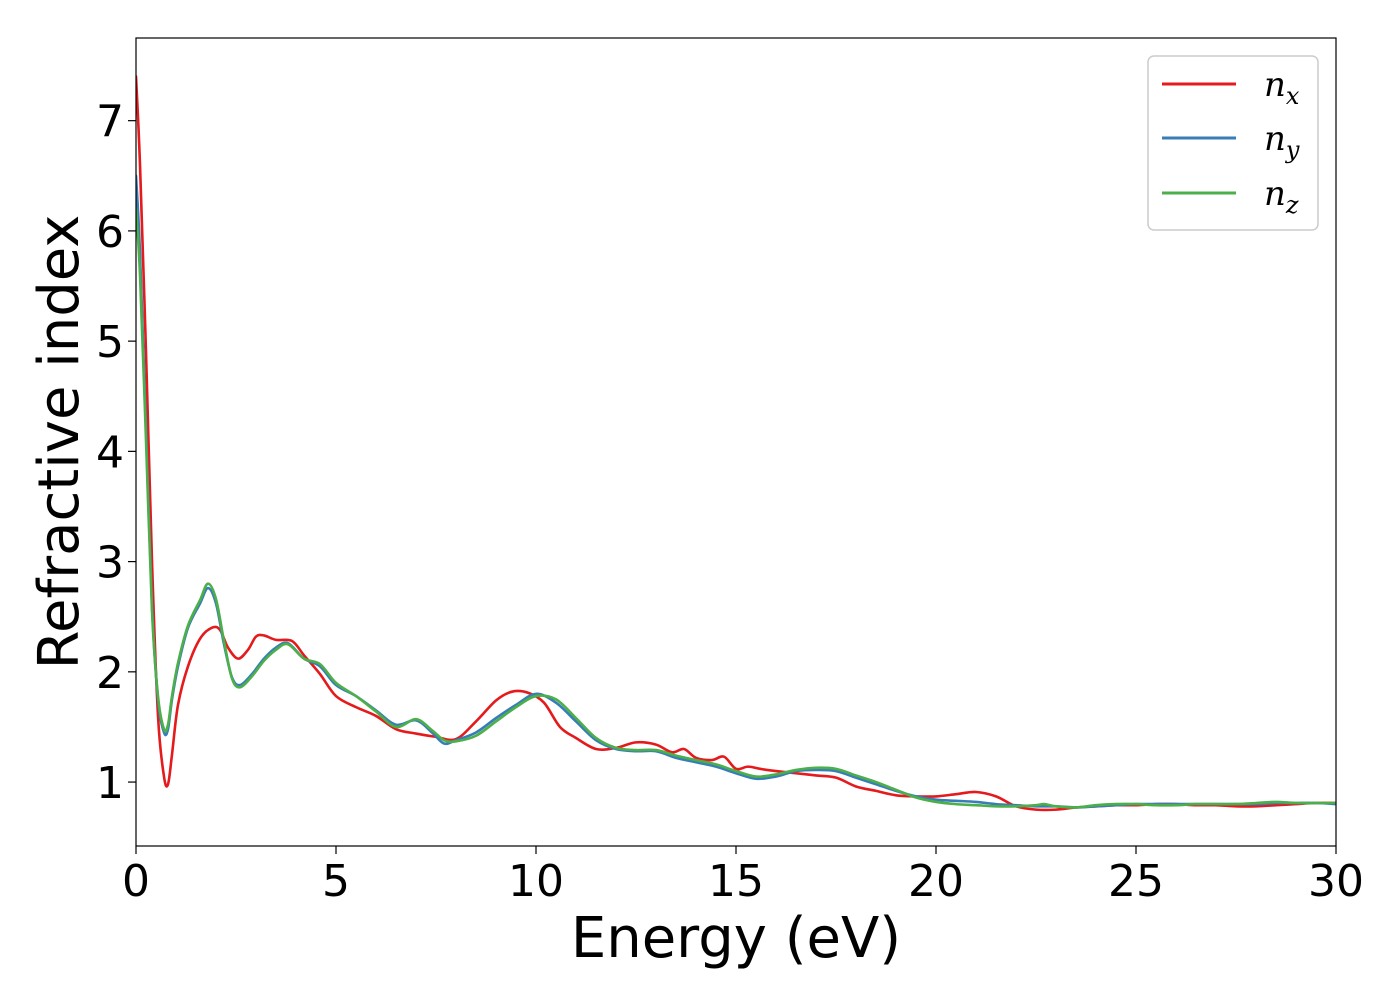 The width and height of the screenshot is (1400, 1000). What do you see at coordinates (1282, 87) in the screenshot?
I see `legend-label-nx: nx` at bounding box center [1282, 87].